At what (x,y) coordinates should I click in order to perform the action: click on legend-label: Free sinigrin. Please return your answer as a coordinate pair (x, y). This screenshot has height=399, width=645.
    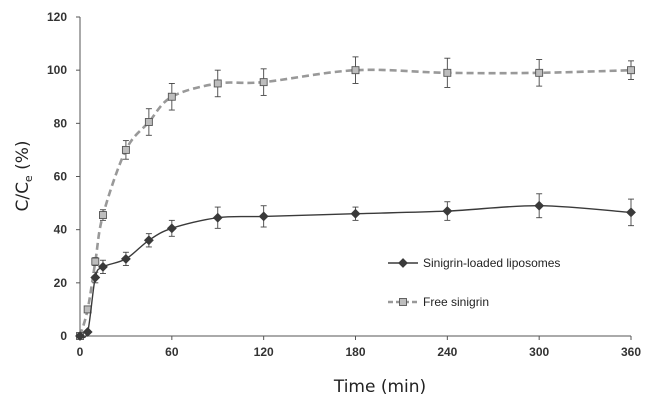
    Looking at the image, I should click on (456, 302).